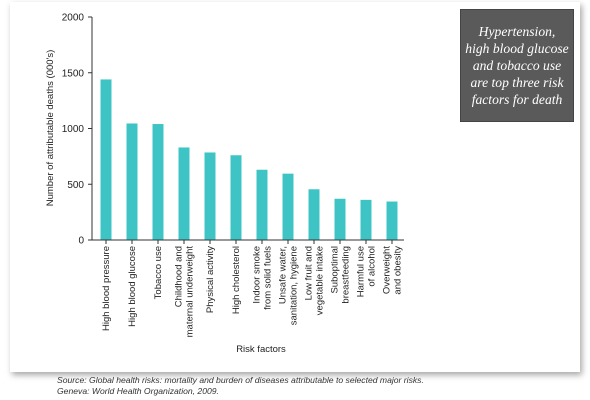  What do you see at coordinates (138, 391) in the screenshot?
I see `source-line-2: Geneva: World Health Organization, 2009.` at bounding box center [138, 391].